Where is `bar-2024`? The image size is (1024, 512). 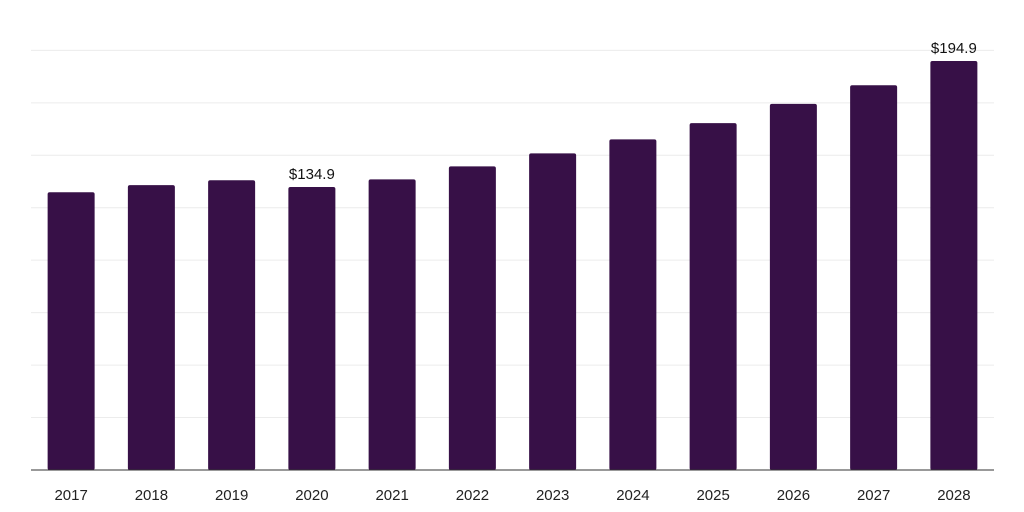 bar-2024 is located at coordinates (633, 305).